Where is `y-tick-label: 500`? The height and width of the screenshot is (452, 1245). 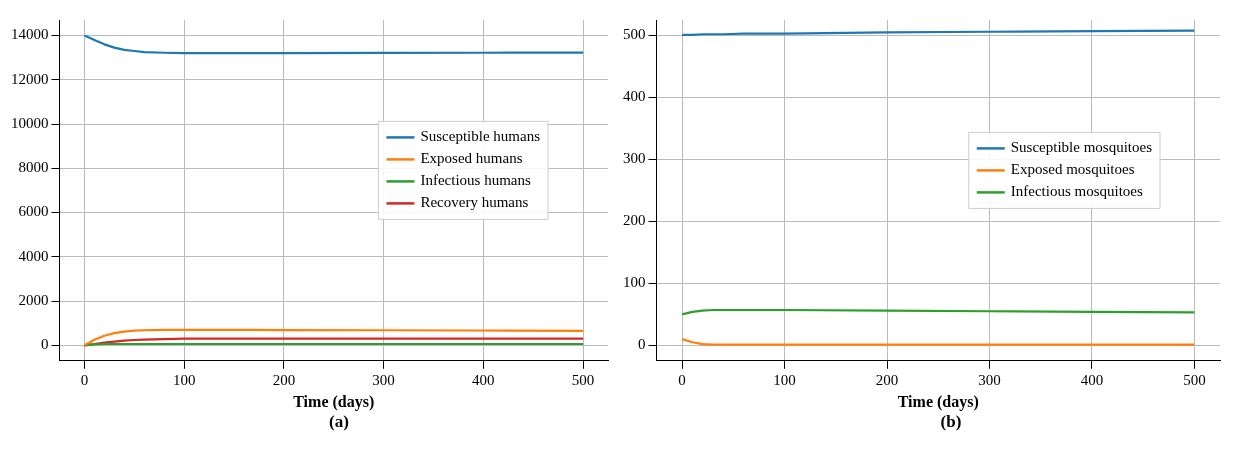 y-tick-label: 500 is located at coordinates (634, 34).